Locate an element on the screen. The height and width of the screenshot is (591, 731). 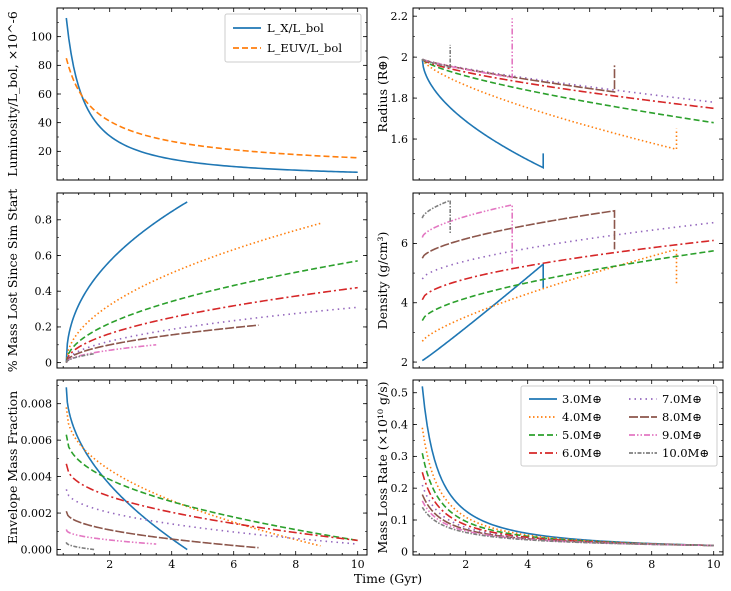
series-line-massloss-4.0 is located at coordinates (193, 292).